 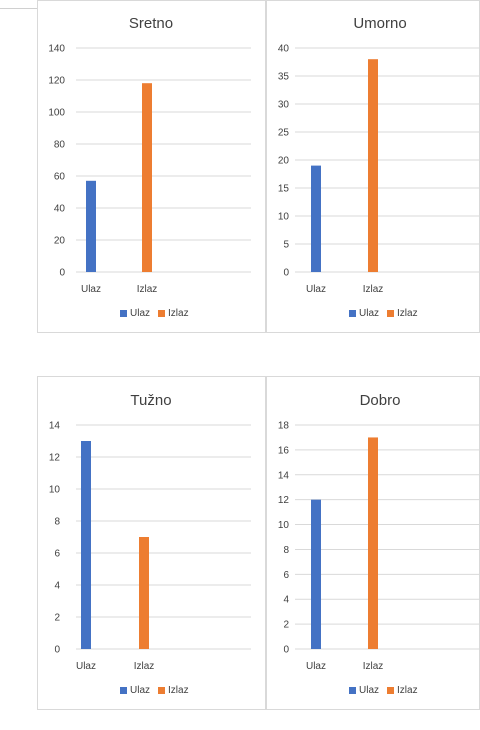 What do you see at coordinates (284, 77) in the screenshot?
I see `y-tick-label: 35` at bounding box center [284, 77].